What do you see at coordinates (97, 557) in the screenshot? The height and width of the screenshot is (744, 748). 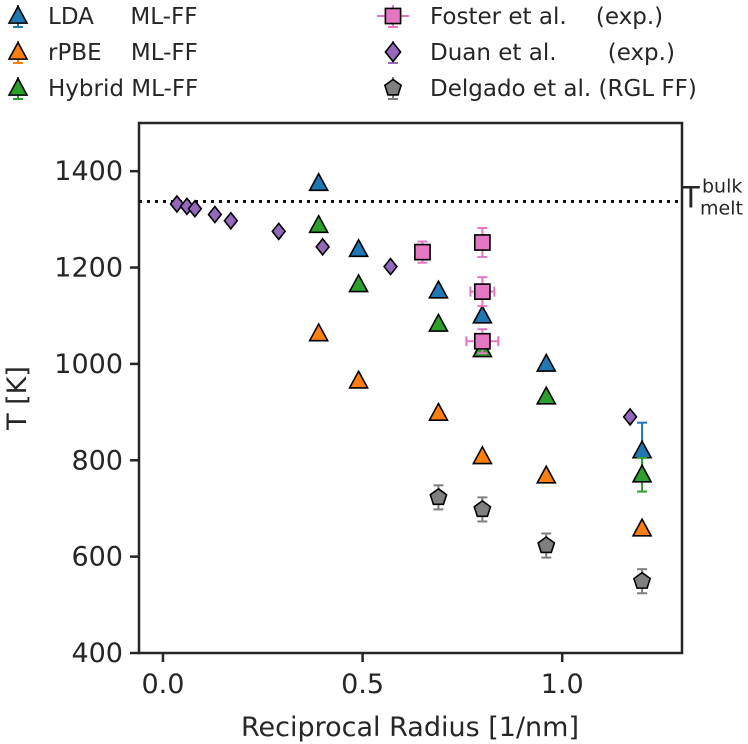 I see `y-tick-label: 600` at bounding box center [97, 557].